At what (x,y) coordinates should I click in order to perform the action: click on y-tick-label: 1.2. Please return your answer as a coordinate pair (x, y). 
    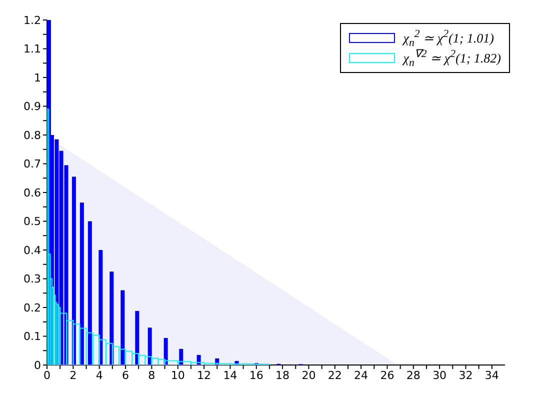
    Looking at the image, I should click on (32, 20).